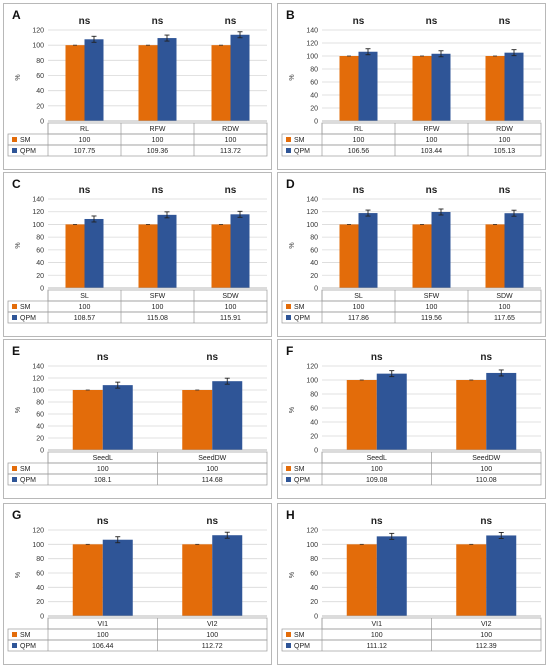 This screenshot has width=550, height=668. I want to click on data-label-qpm: 117.86, so click(358, 318).